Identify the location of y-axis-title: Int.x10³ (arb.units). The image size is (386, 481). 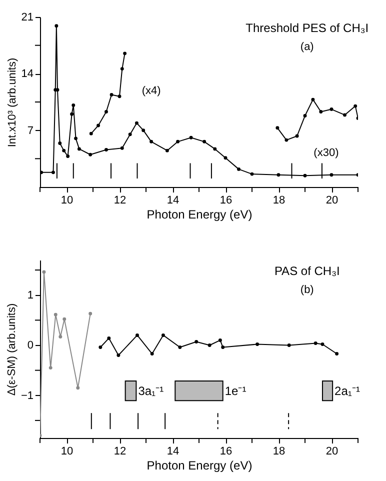
(12, 103).